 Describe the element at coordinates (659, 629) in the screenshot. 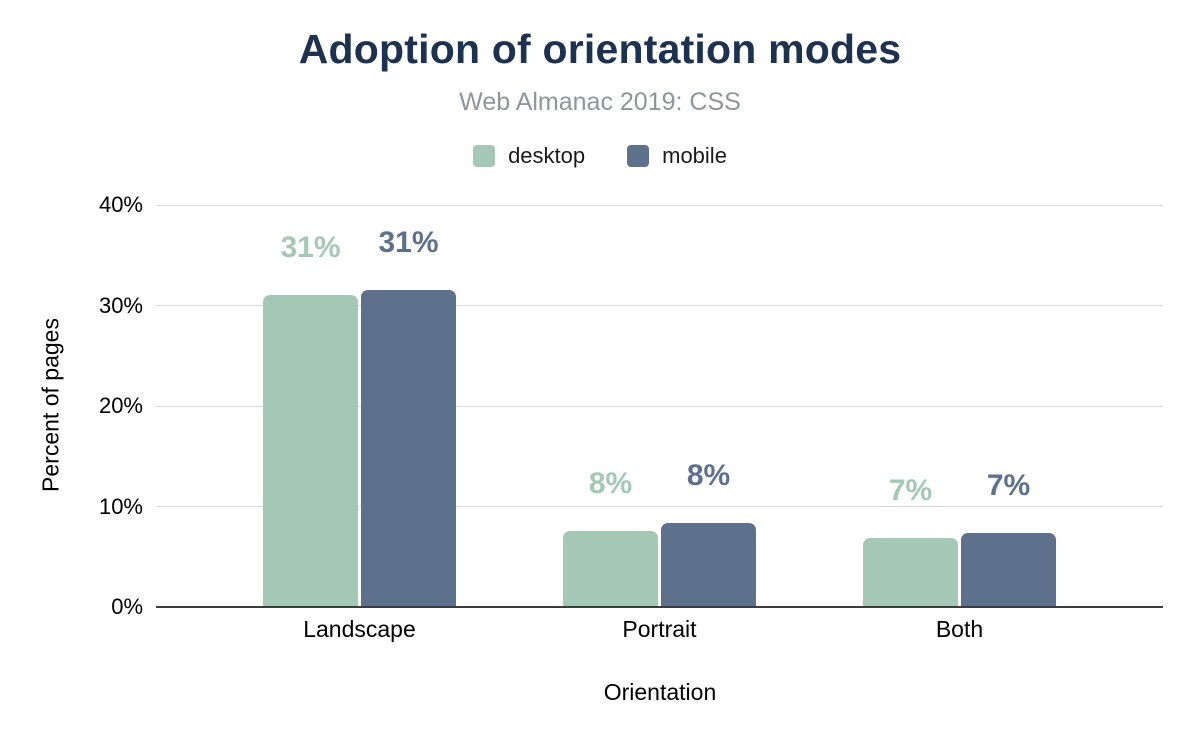

I see `x-tick-label-portrait: Portrait` at that location.